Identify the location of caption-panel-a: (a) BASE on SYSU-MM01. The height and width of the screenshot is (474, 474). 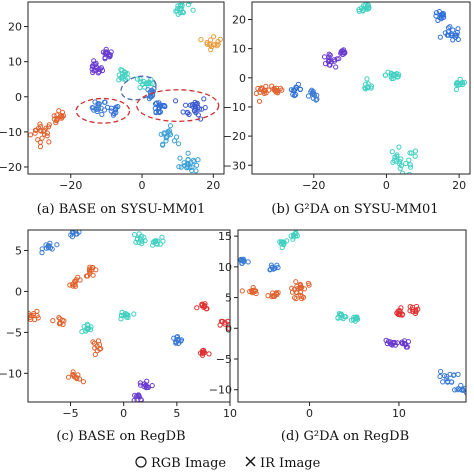
(121, 209).